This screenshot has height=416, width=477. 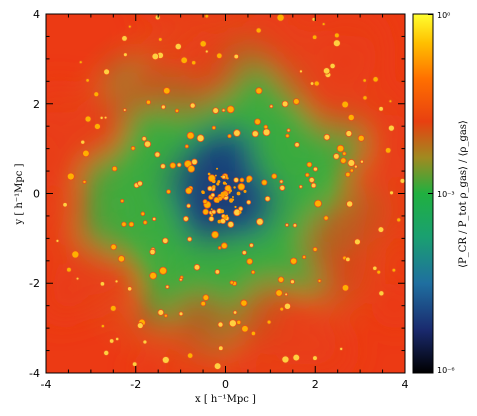 What do you see at coordinates (225, 399) in the screenshot?
I see `x-axis-title: x [ h⁻¹Mpc ]` at bounding box center [225, 399].